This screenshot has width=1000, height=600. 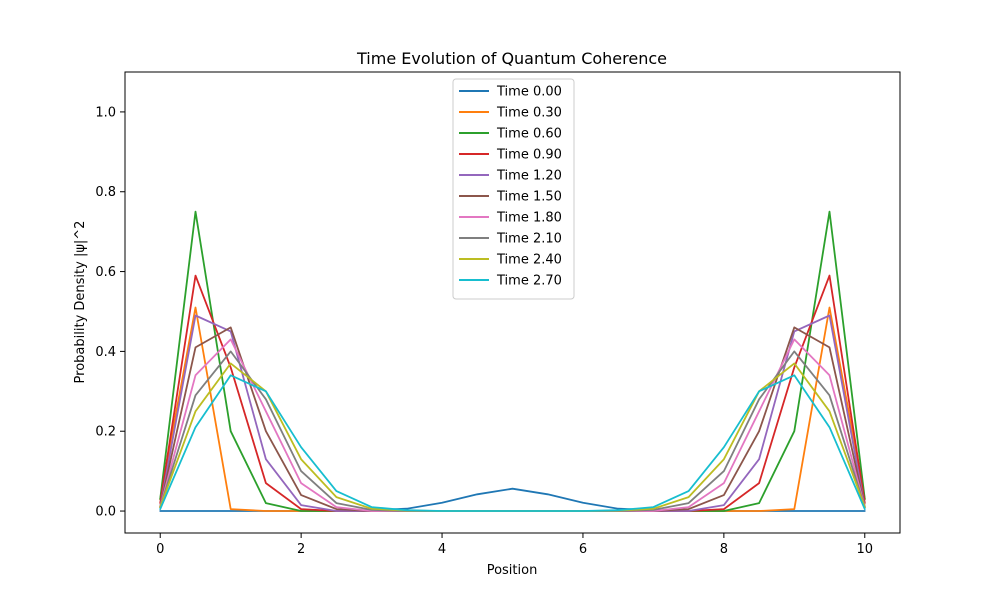 I want to click on legend-label: Time 0.60, so click(x=529, y=134).